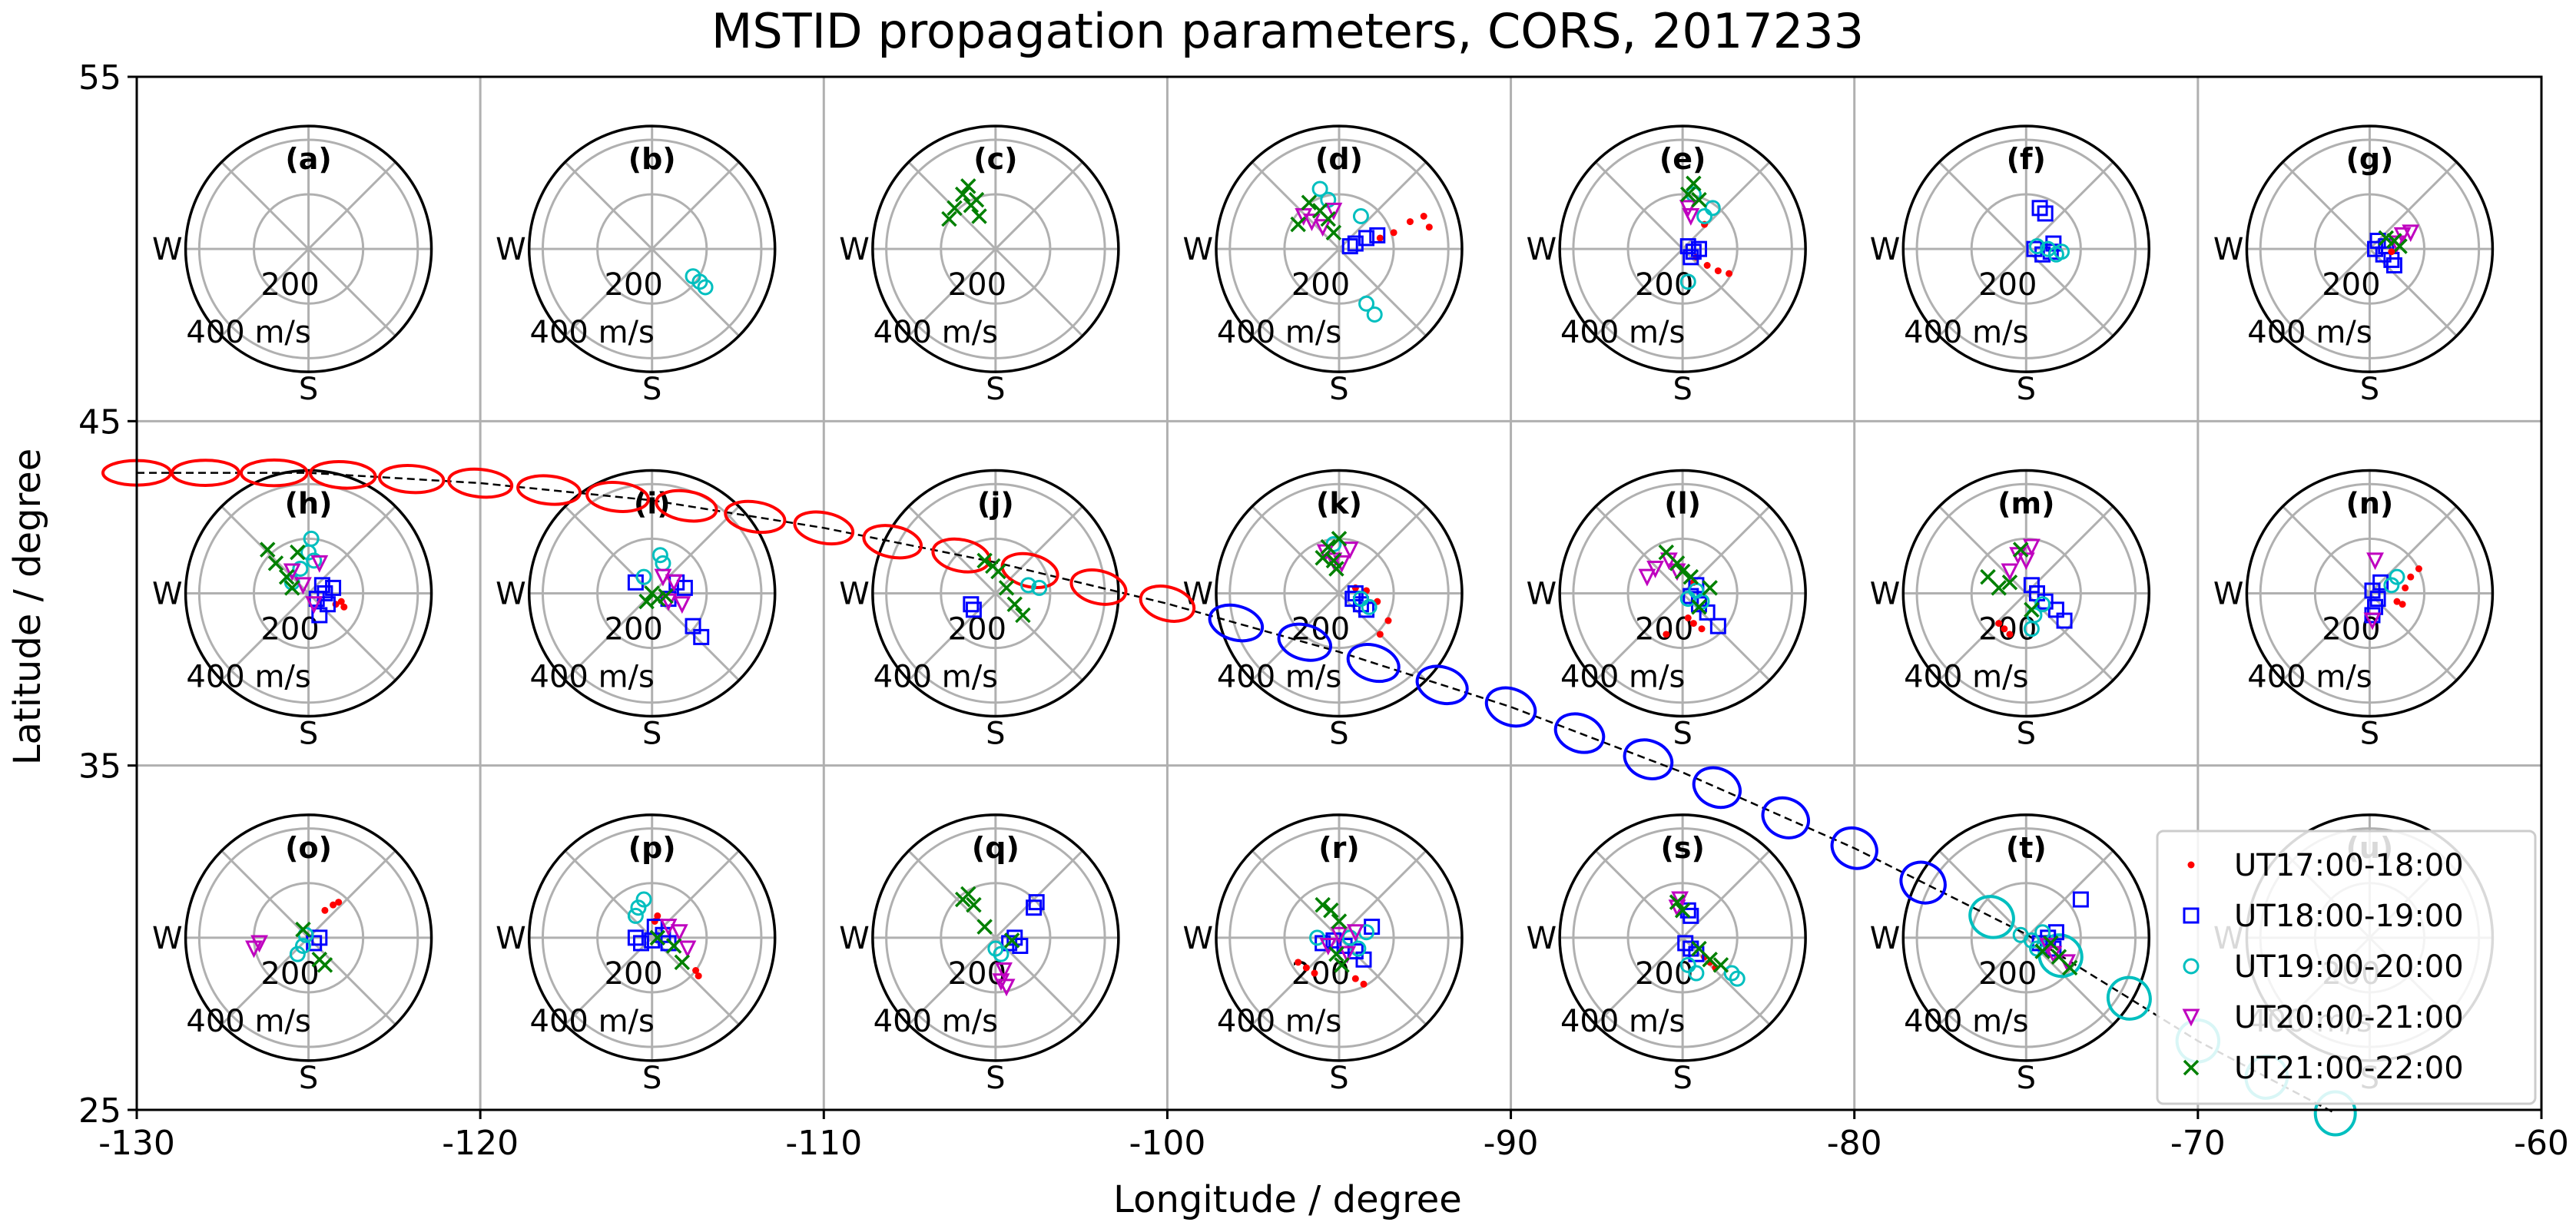 Image resolution: width=2576 pixels, height=1232 pixels. I want to click on polar-panel: (g) W S 200 400 m/s, so click(2354, 265).